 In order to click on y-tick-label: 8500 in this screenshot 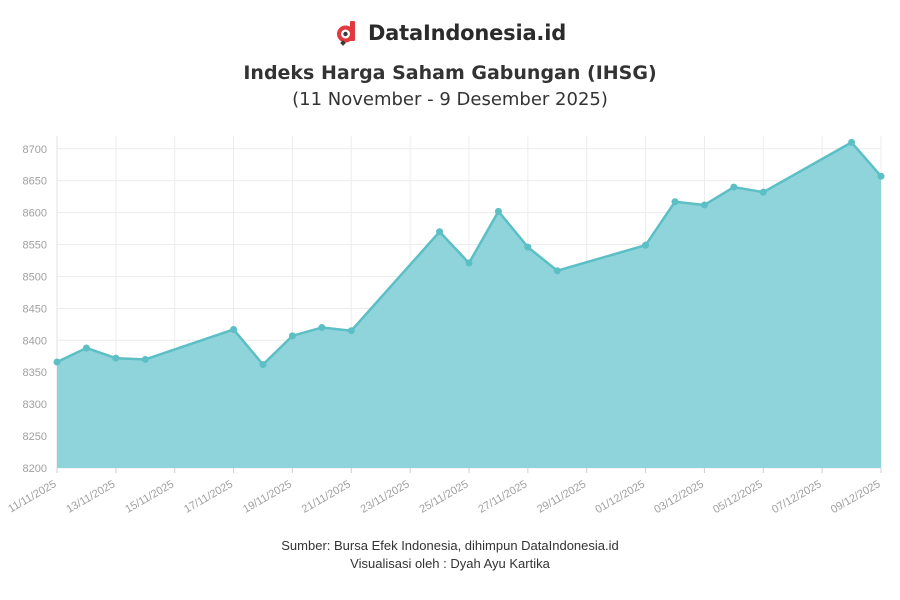, I will do `click(35, 277)`.